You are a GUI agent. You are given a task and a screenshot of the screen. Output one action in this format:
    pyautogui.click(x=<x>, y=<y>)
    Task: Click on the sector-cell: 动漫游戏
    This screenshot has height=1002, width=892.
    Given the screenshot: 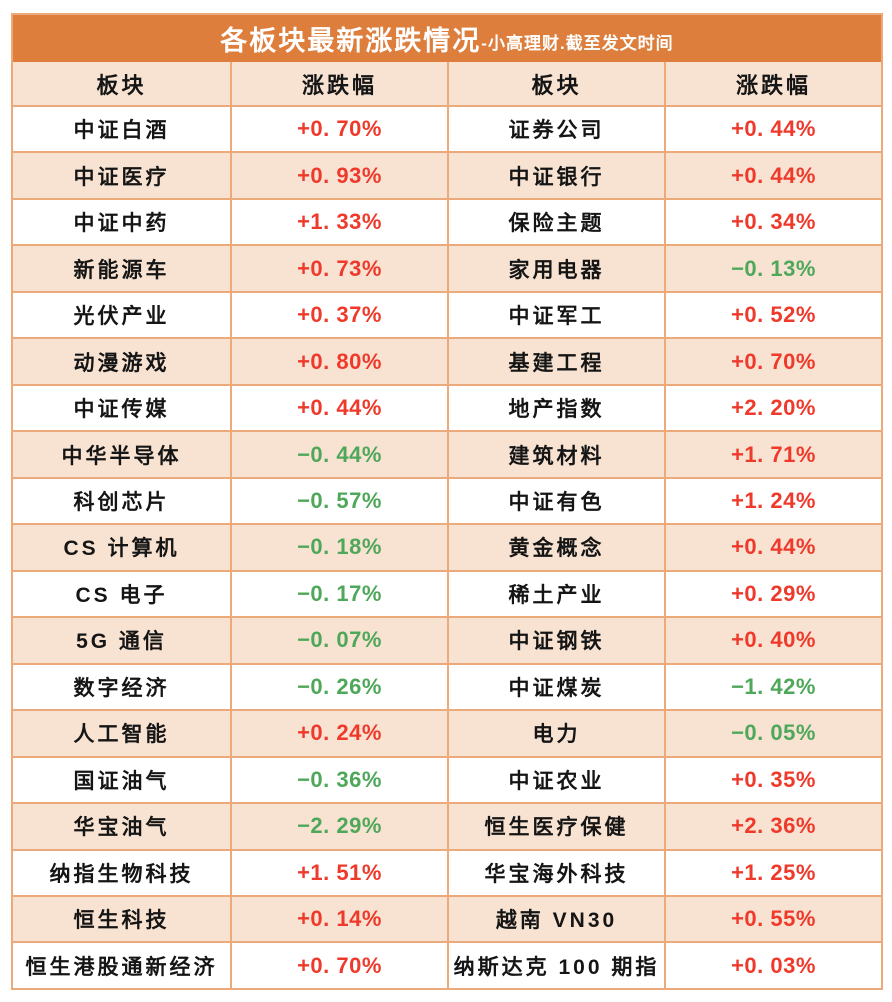 What is the action you would take?
    pyautogui.click(x=121, y=363)
    